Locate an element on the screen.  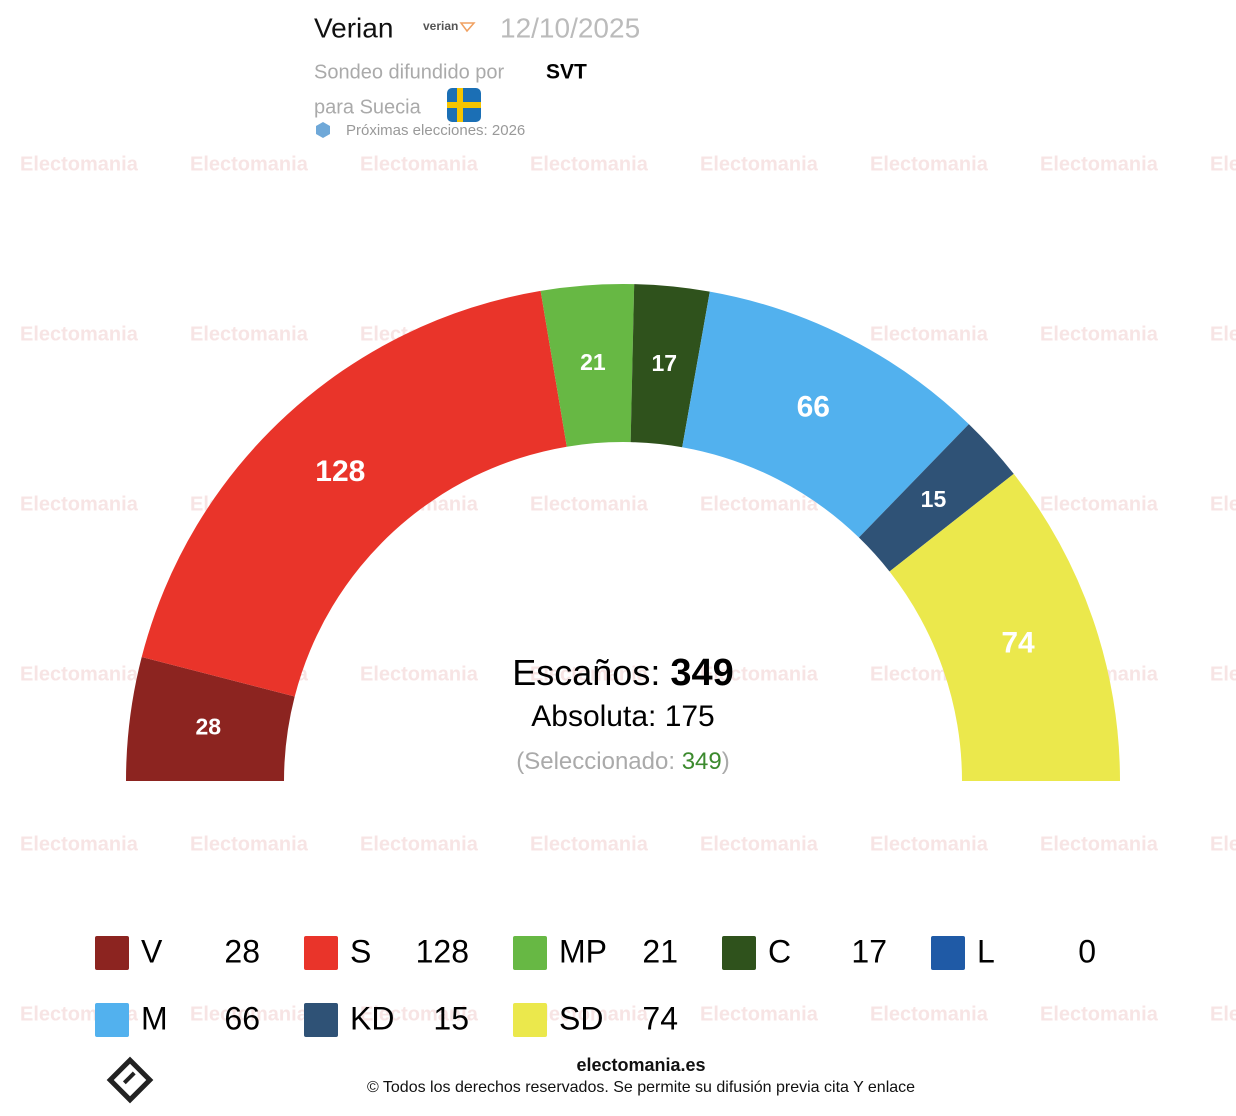
seats-label: Escaños: is located at coordinates (586, 672).